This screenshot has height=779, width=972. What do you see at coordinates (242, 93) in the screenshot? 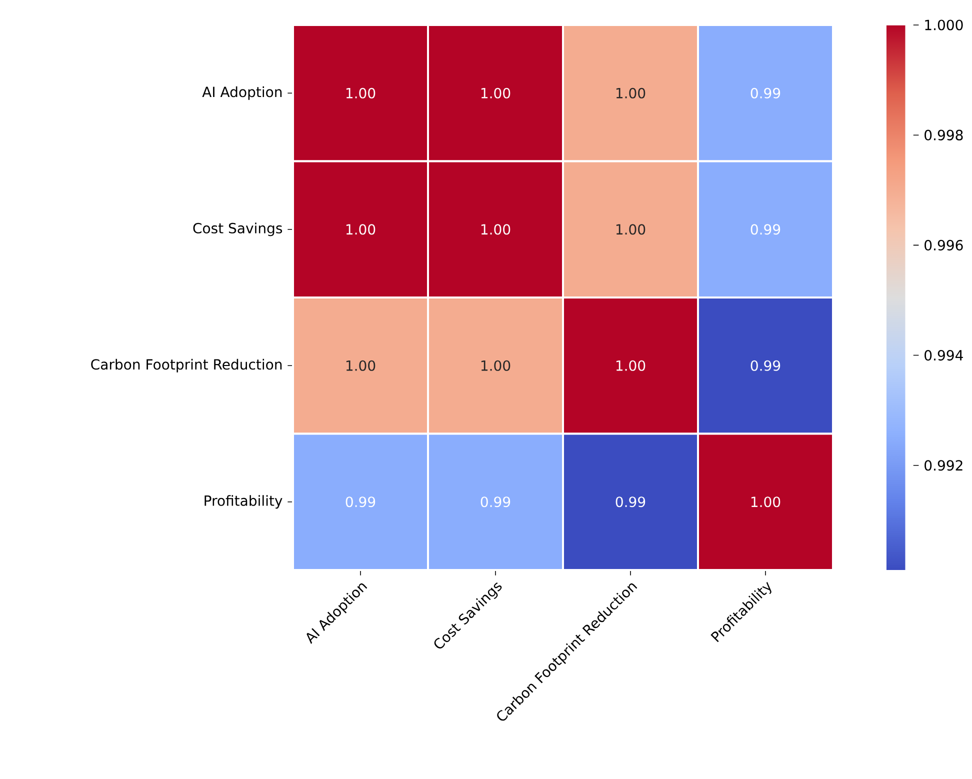
I see `y-tick-label: AI Adoption` at bounding box center [242, 93].